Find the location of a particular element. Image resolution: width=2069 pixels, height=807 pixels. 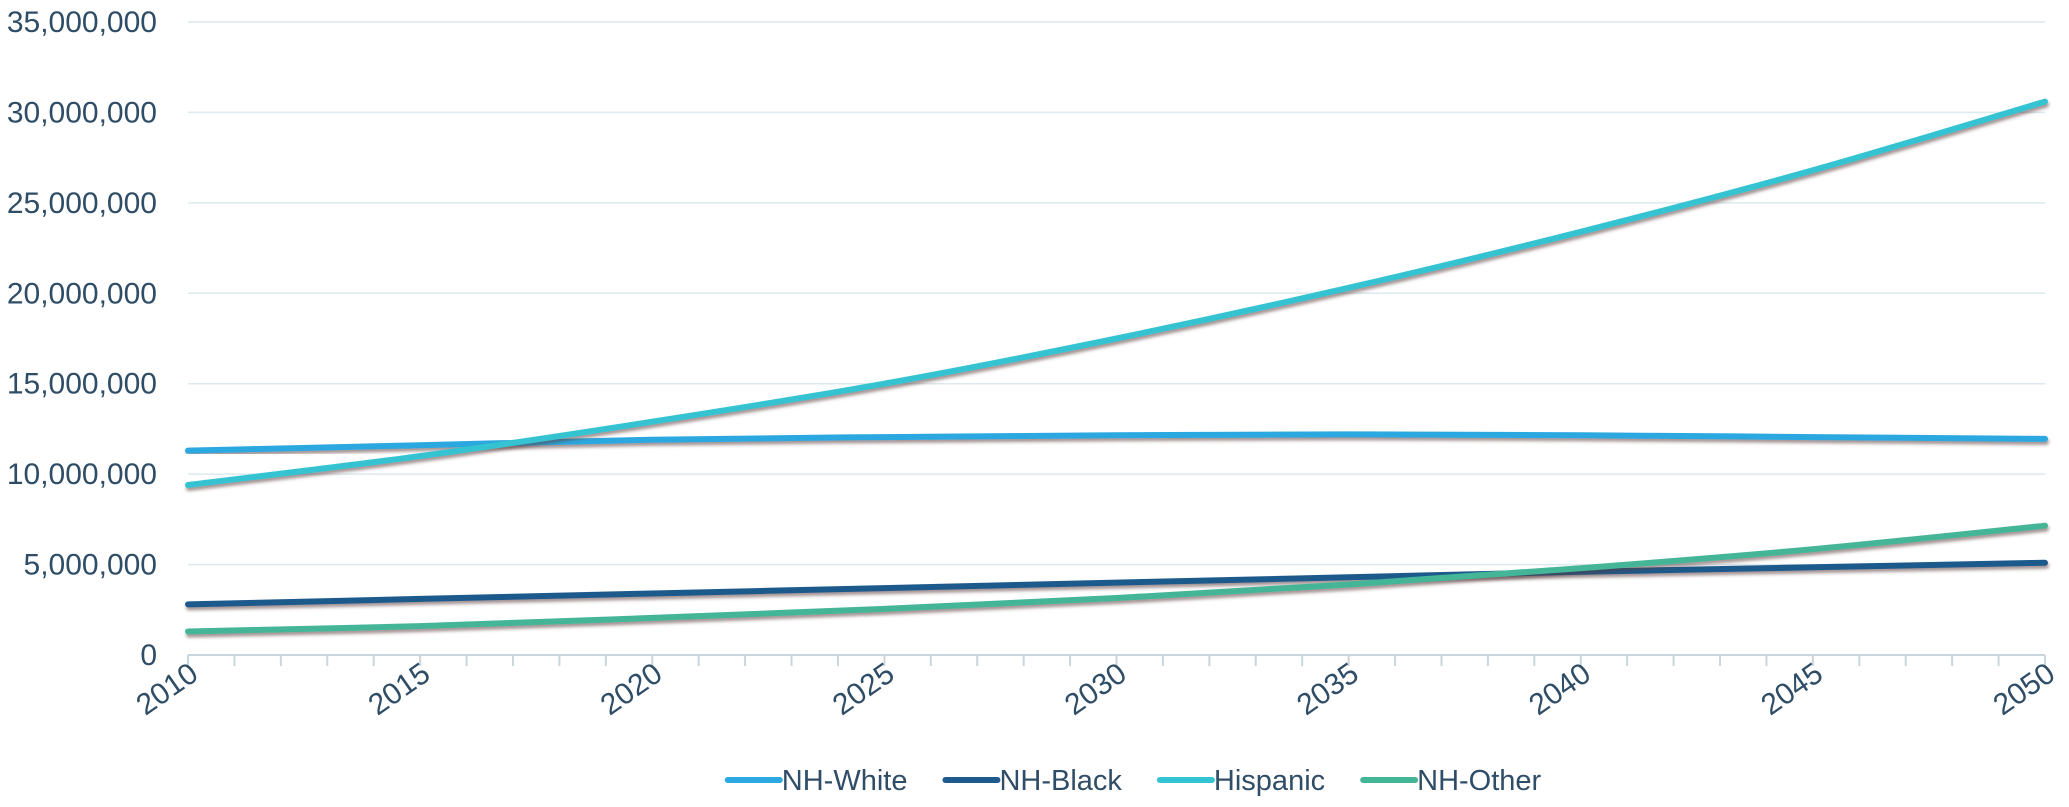

y-tick-label: 5,000,000 is located at coordinates (90, 565).